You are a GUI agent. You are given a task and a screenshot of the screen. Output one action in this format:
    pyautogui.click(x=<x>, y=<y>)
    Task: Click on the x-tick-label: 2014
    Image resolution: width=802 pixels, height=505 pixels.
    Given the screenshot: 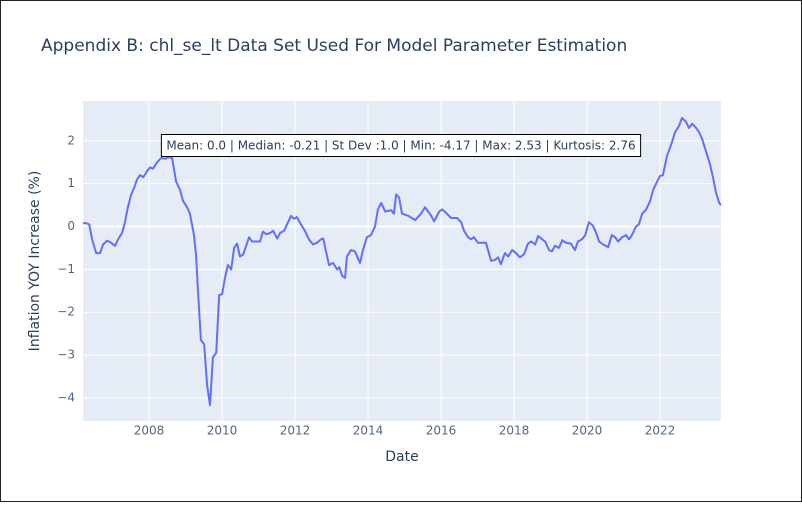 What is the action you would take?
    pyautogui.click(x=368, y=431)
    